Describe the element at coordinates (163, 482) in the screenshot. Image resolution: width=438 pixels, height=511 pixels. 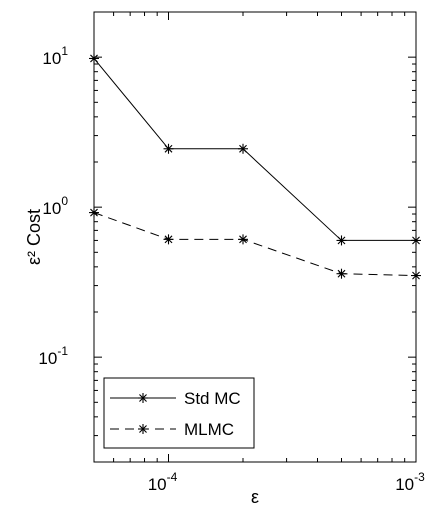
I see `x-tick-label: 10⁻⁴` at that location.